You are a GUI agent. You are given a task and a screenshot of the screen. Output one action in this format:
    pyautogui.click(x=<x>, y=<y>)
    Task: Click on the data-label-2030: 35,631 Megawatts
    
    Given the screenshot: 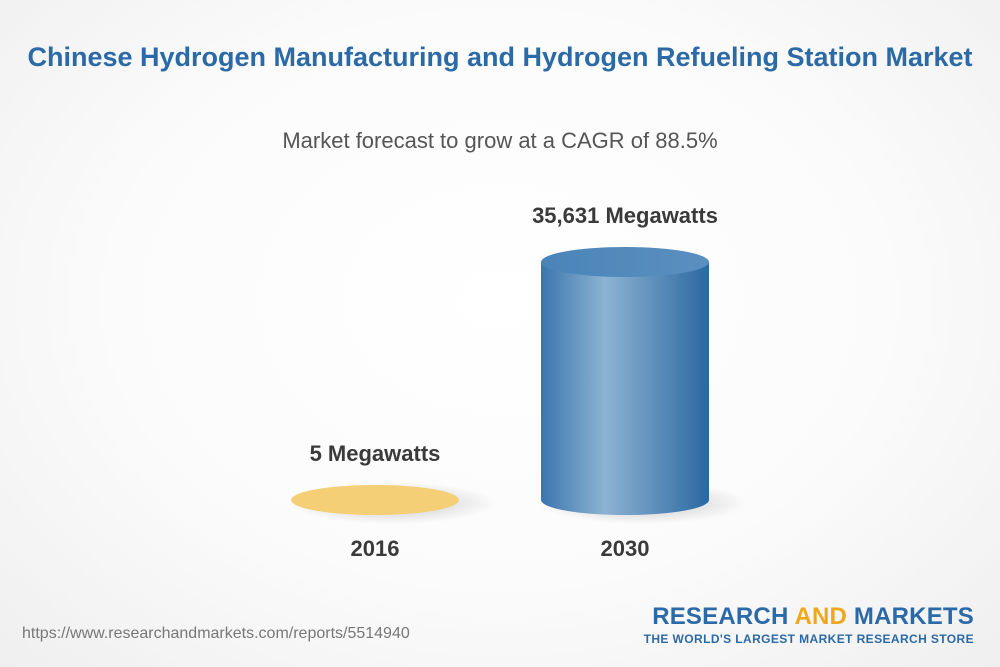 What is the action you would take?
    pyautogui.click(x=625, y=215)
    